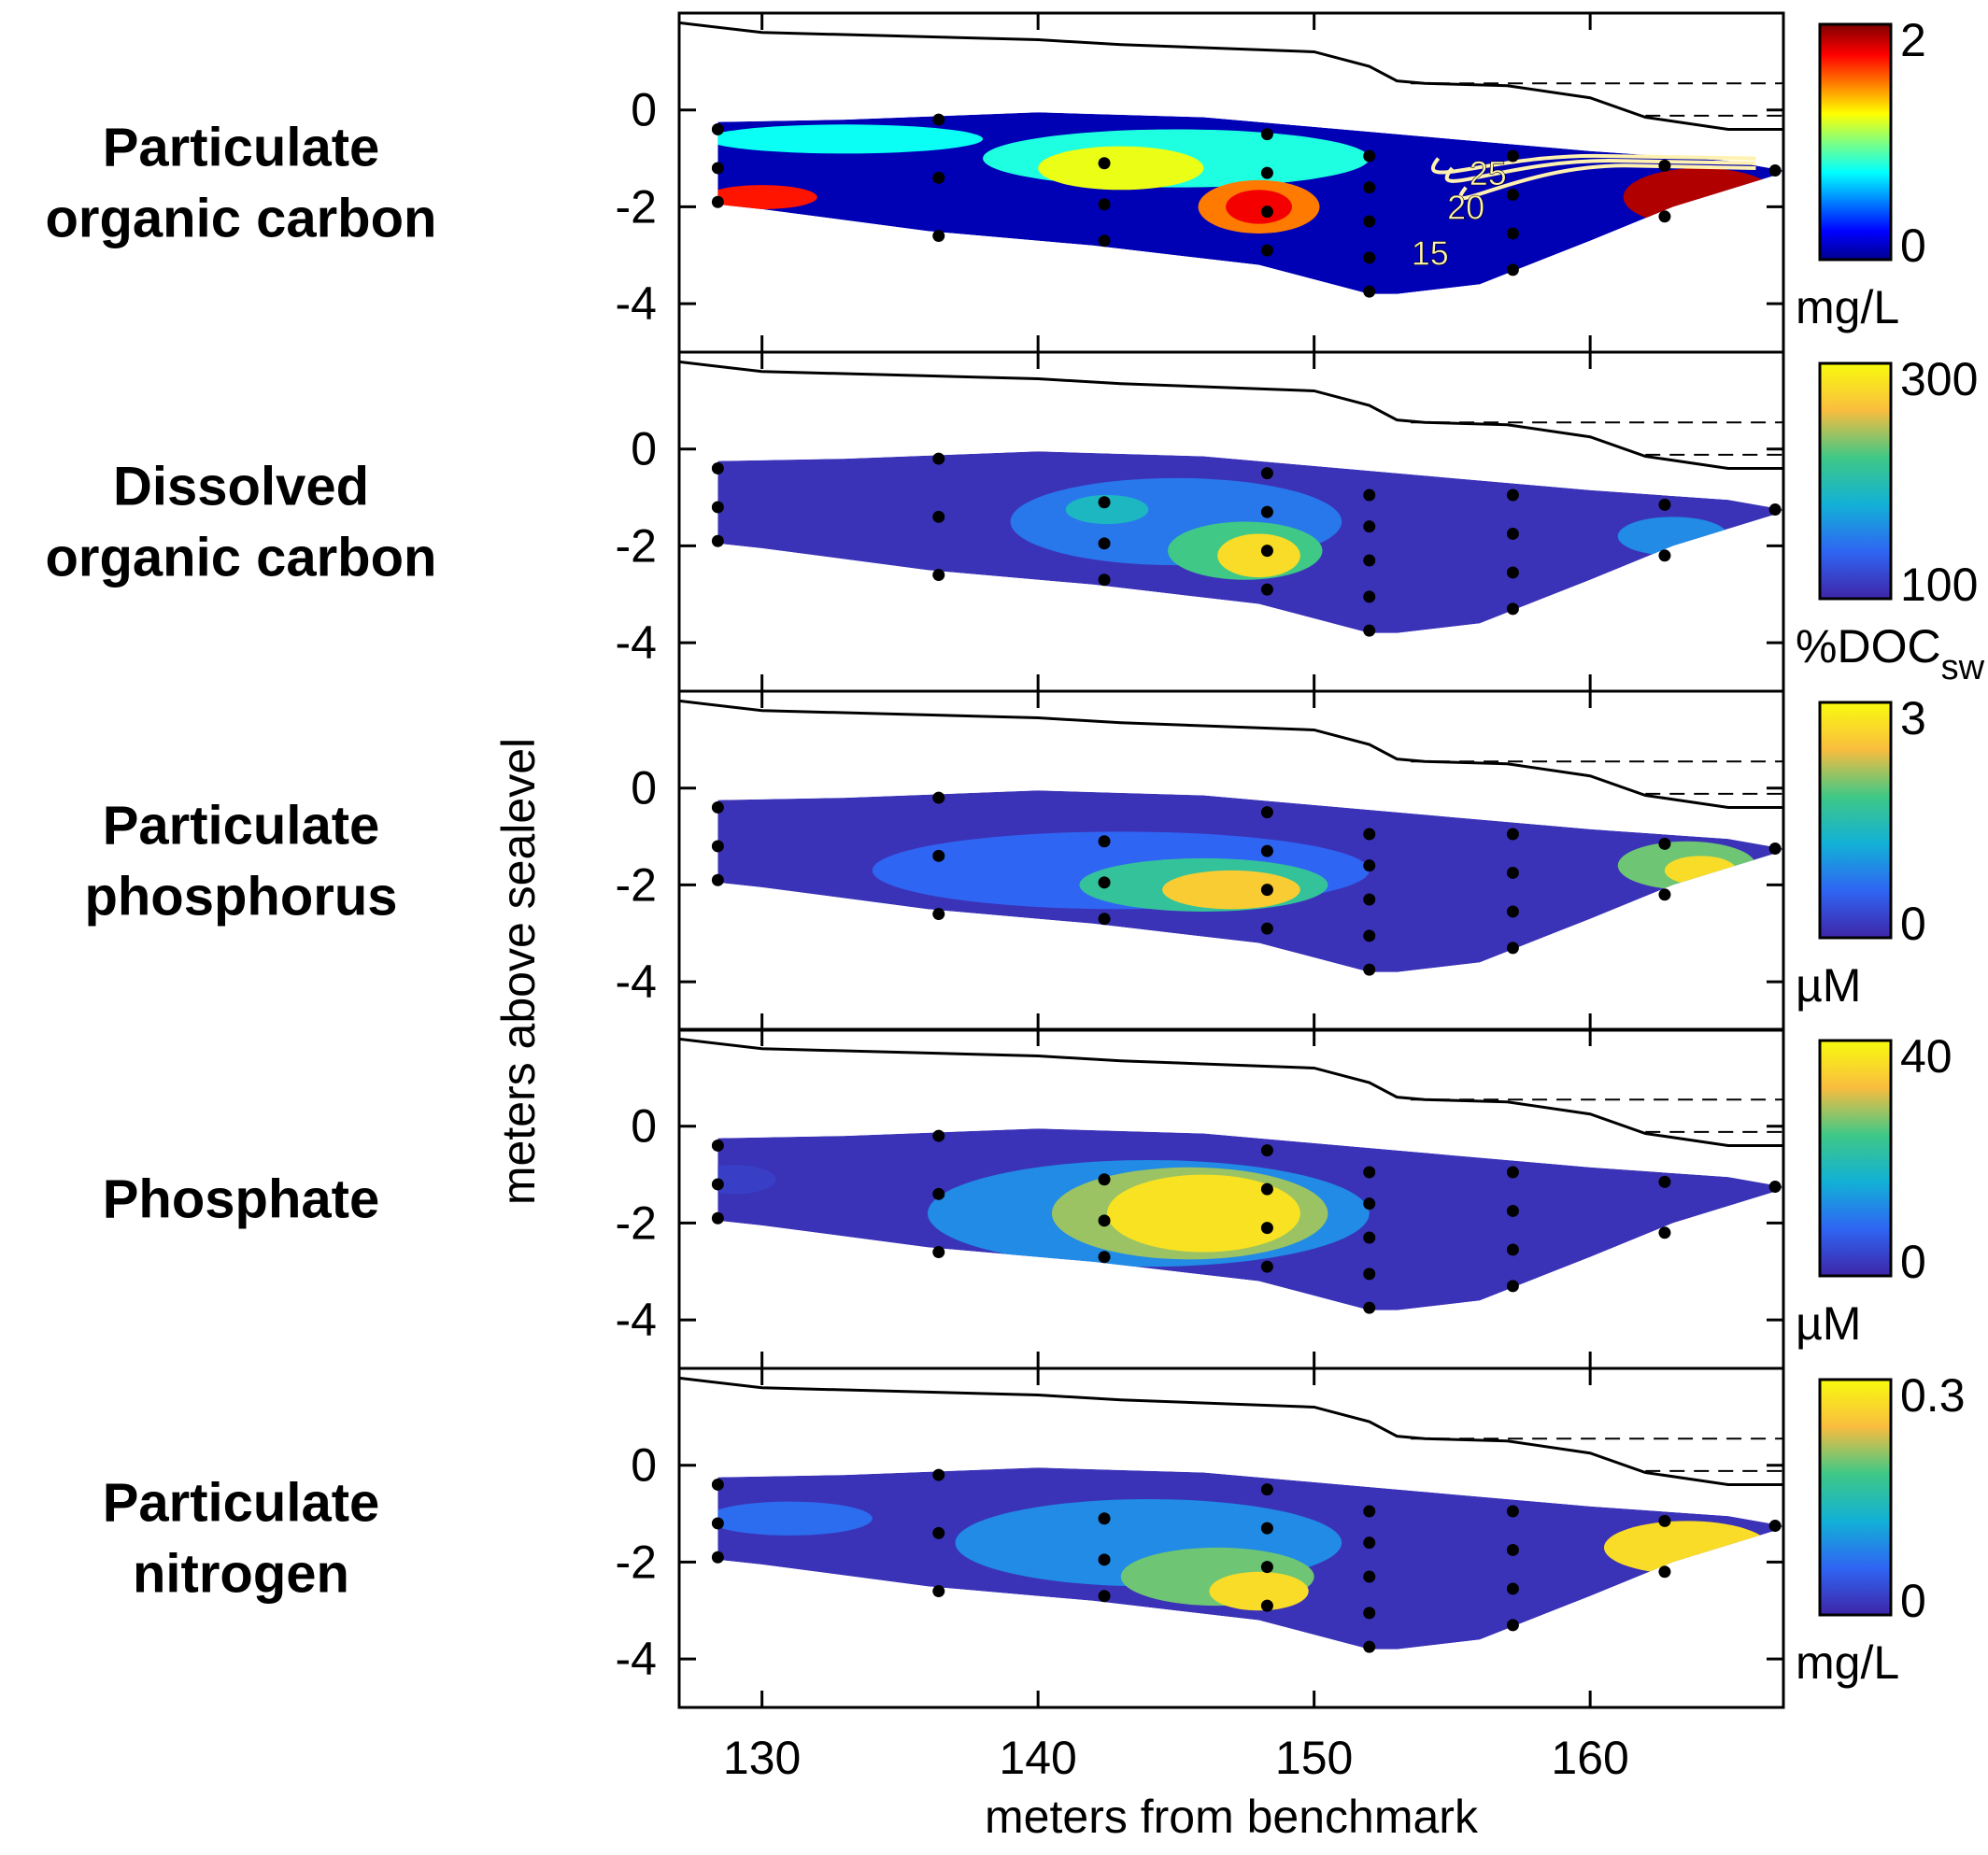  Describe the element at coordinates (241, 1199) in the screenshot. I see `panel-title-line: Phosphate` at that location.